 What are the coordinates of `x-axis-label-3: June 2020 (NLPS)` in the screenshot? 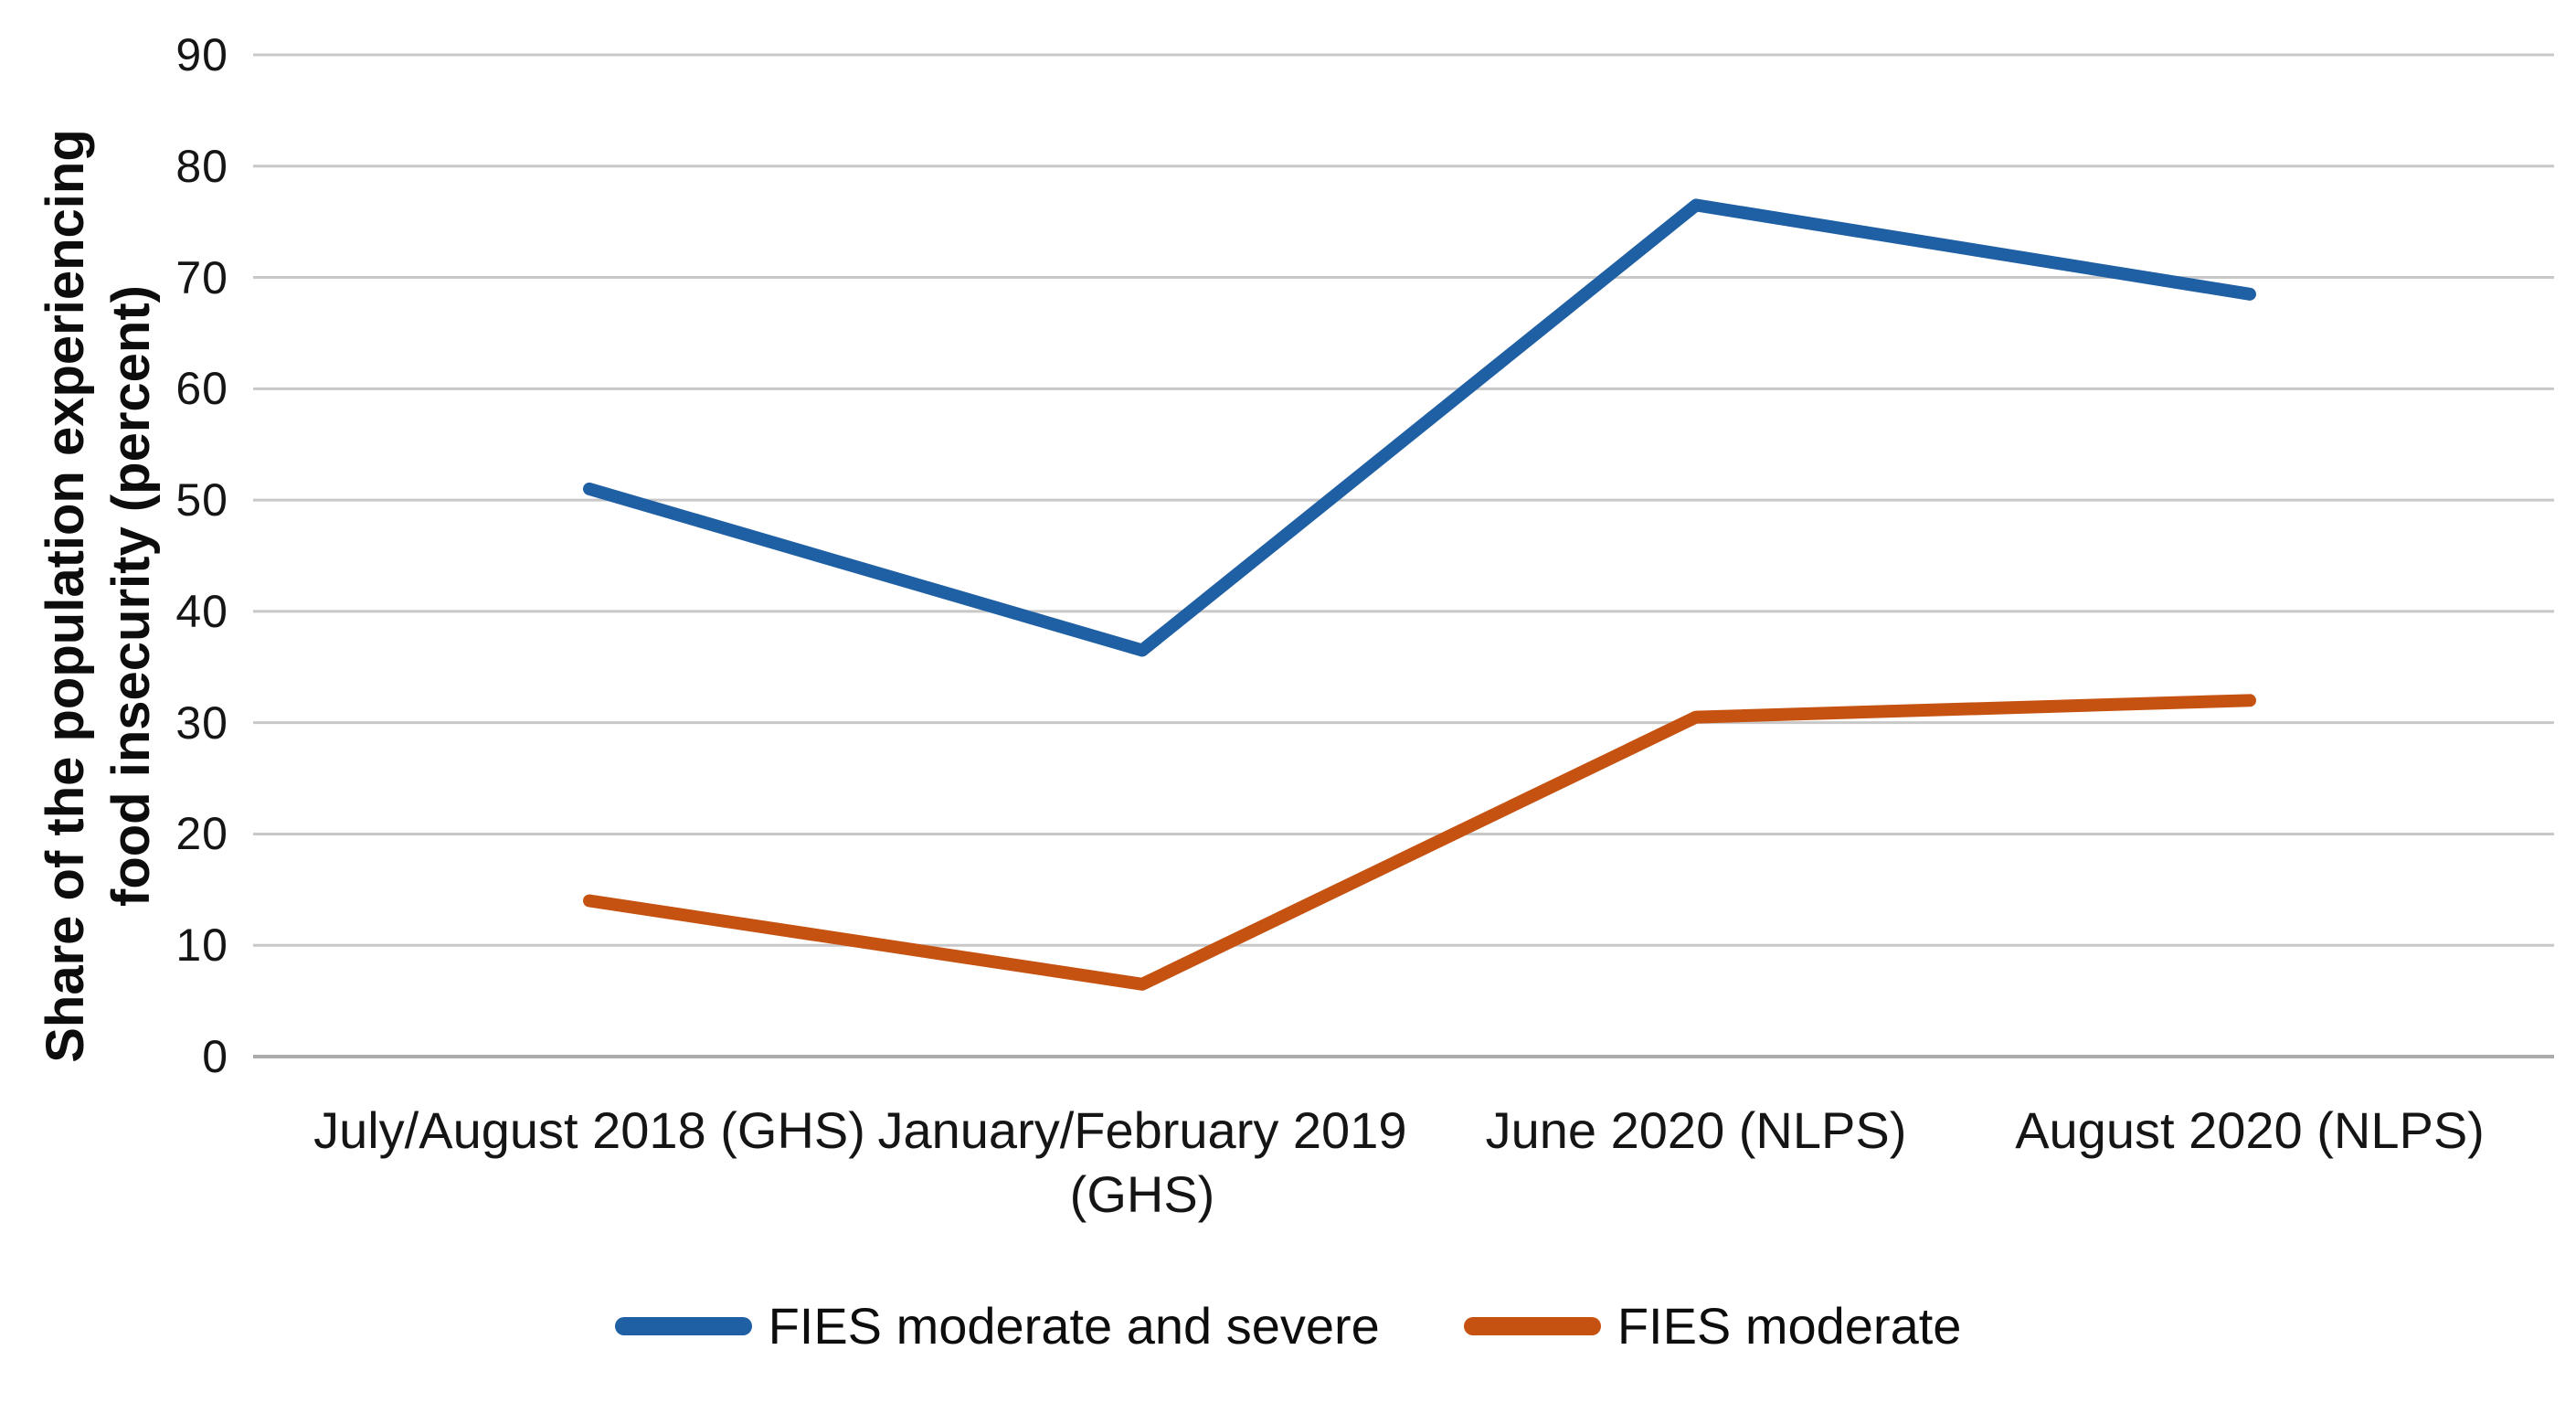 It's located at (1696, 1130).